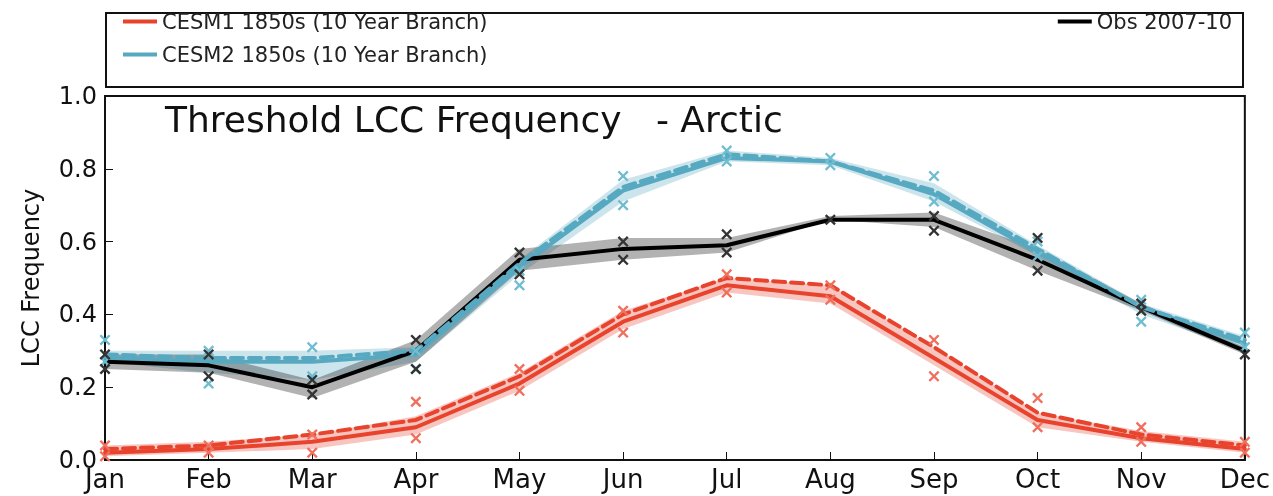 This screenshot has width=1273, height=496. Describe the element at coordinates (77, 241) in the screenshot. I see `y-tick-label: 0.6` at that location.